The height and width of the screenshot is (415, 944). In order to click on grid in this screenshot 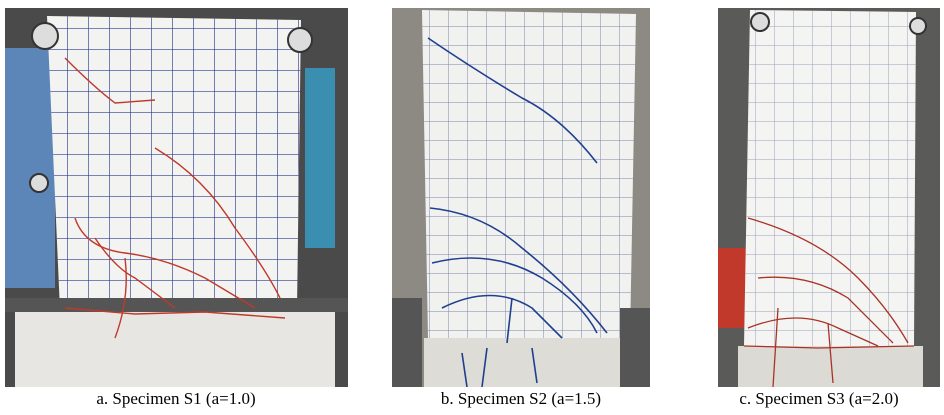, I will do `click(830, 178)`.